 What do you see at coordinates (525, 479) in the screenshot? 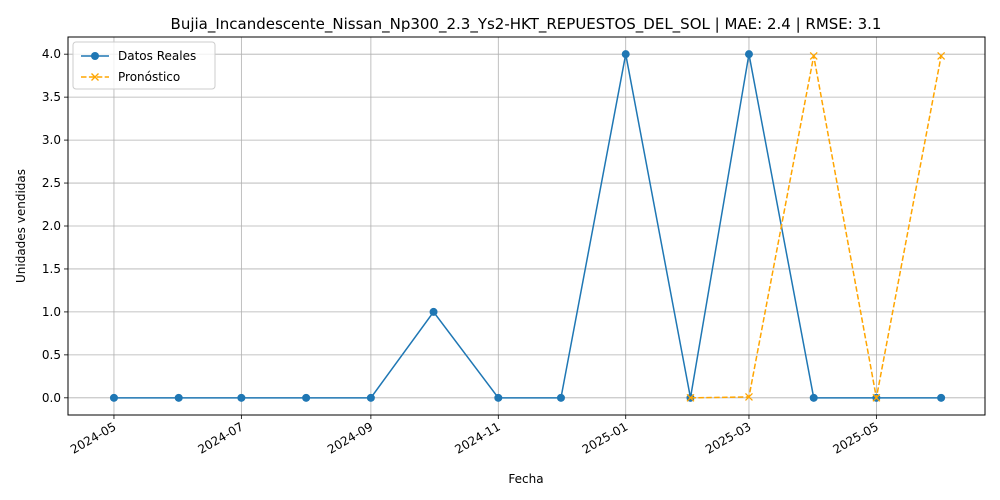
I see `x-axis-label: Fecha` at bounding box center [525, 479].